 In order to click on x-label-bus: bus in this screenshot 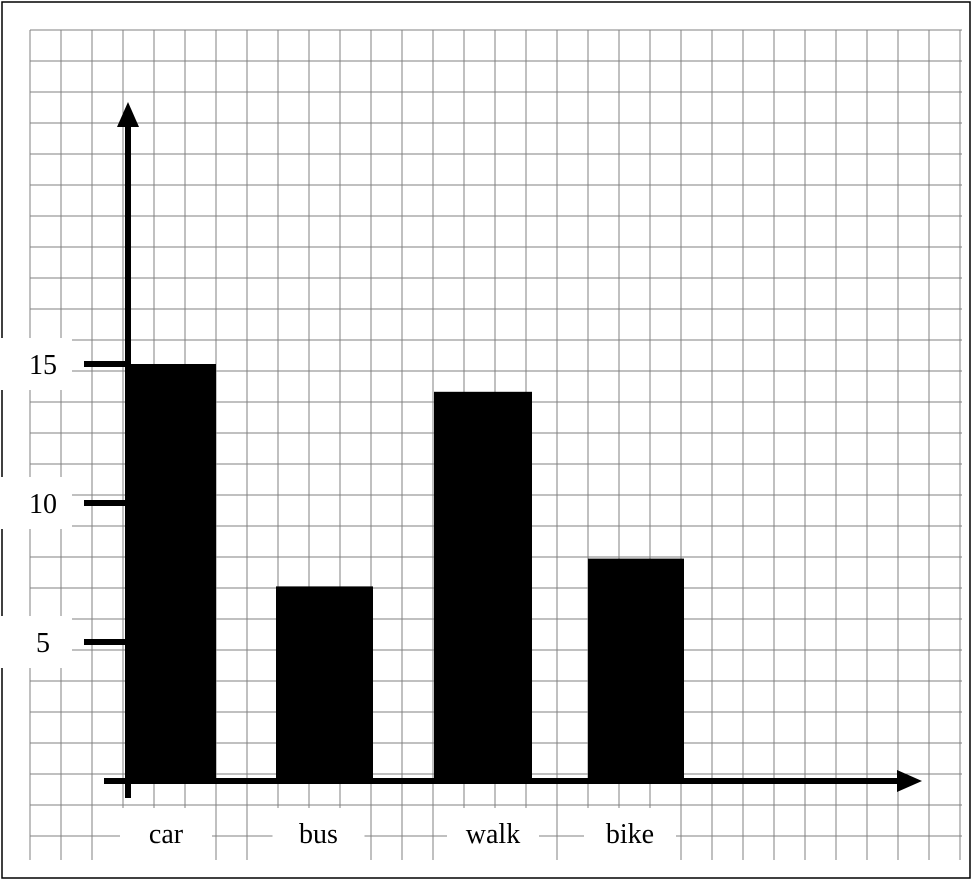, I will do `click(318, 834)`.